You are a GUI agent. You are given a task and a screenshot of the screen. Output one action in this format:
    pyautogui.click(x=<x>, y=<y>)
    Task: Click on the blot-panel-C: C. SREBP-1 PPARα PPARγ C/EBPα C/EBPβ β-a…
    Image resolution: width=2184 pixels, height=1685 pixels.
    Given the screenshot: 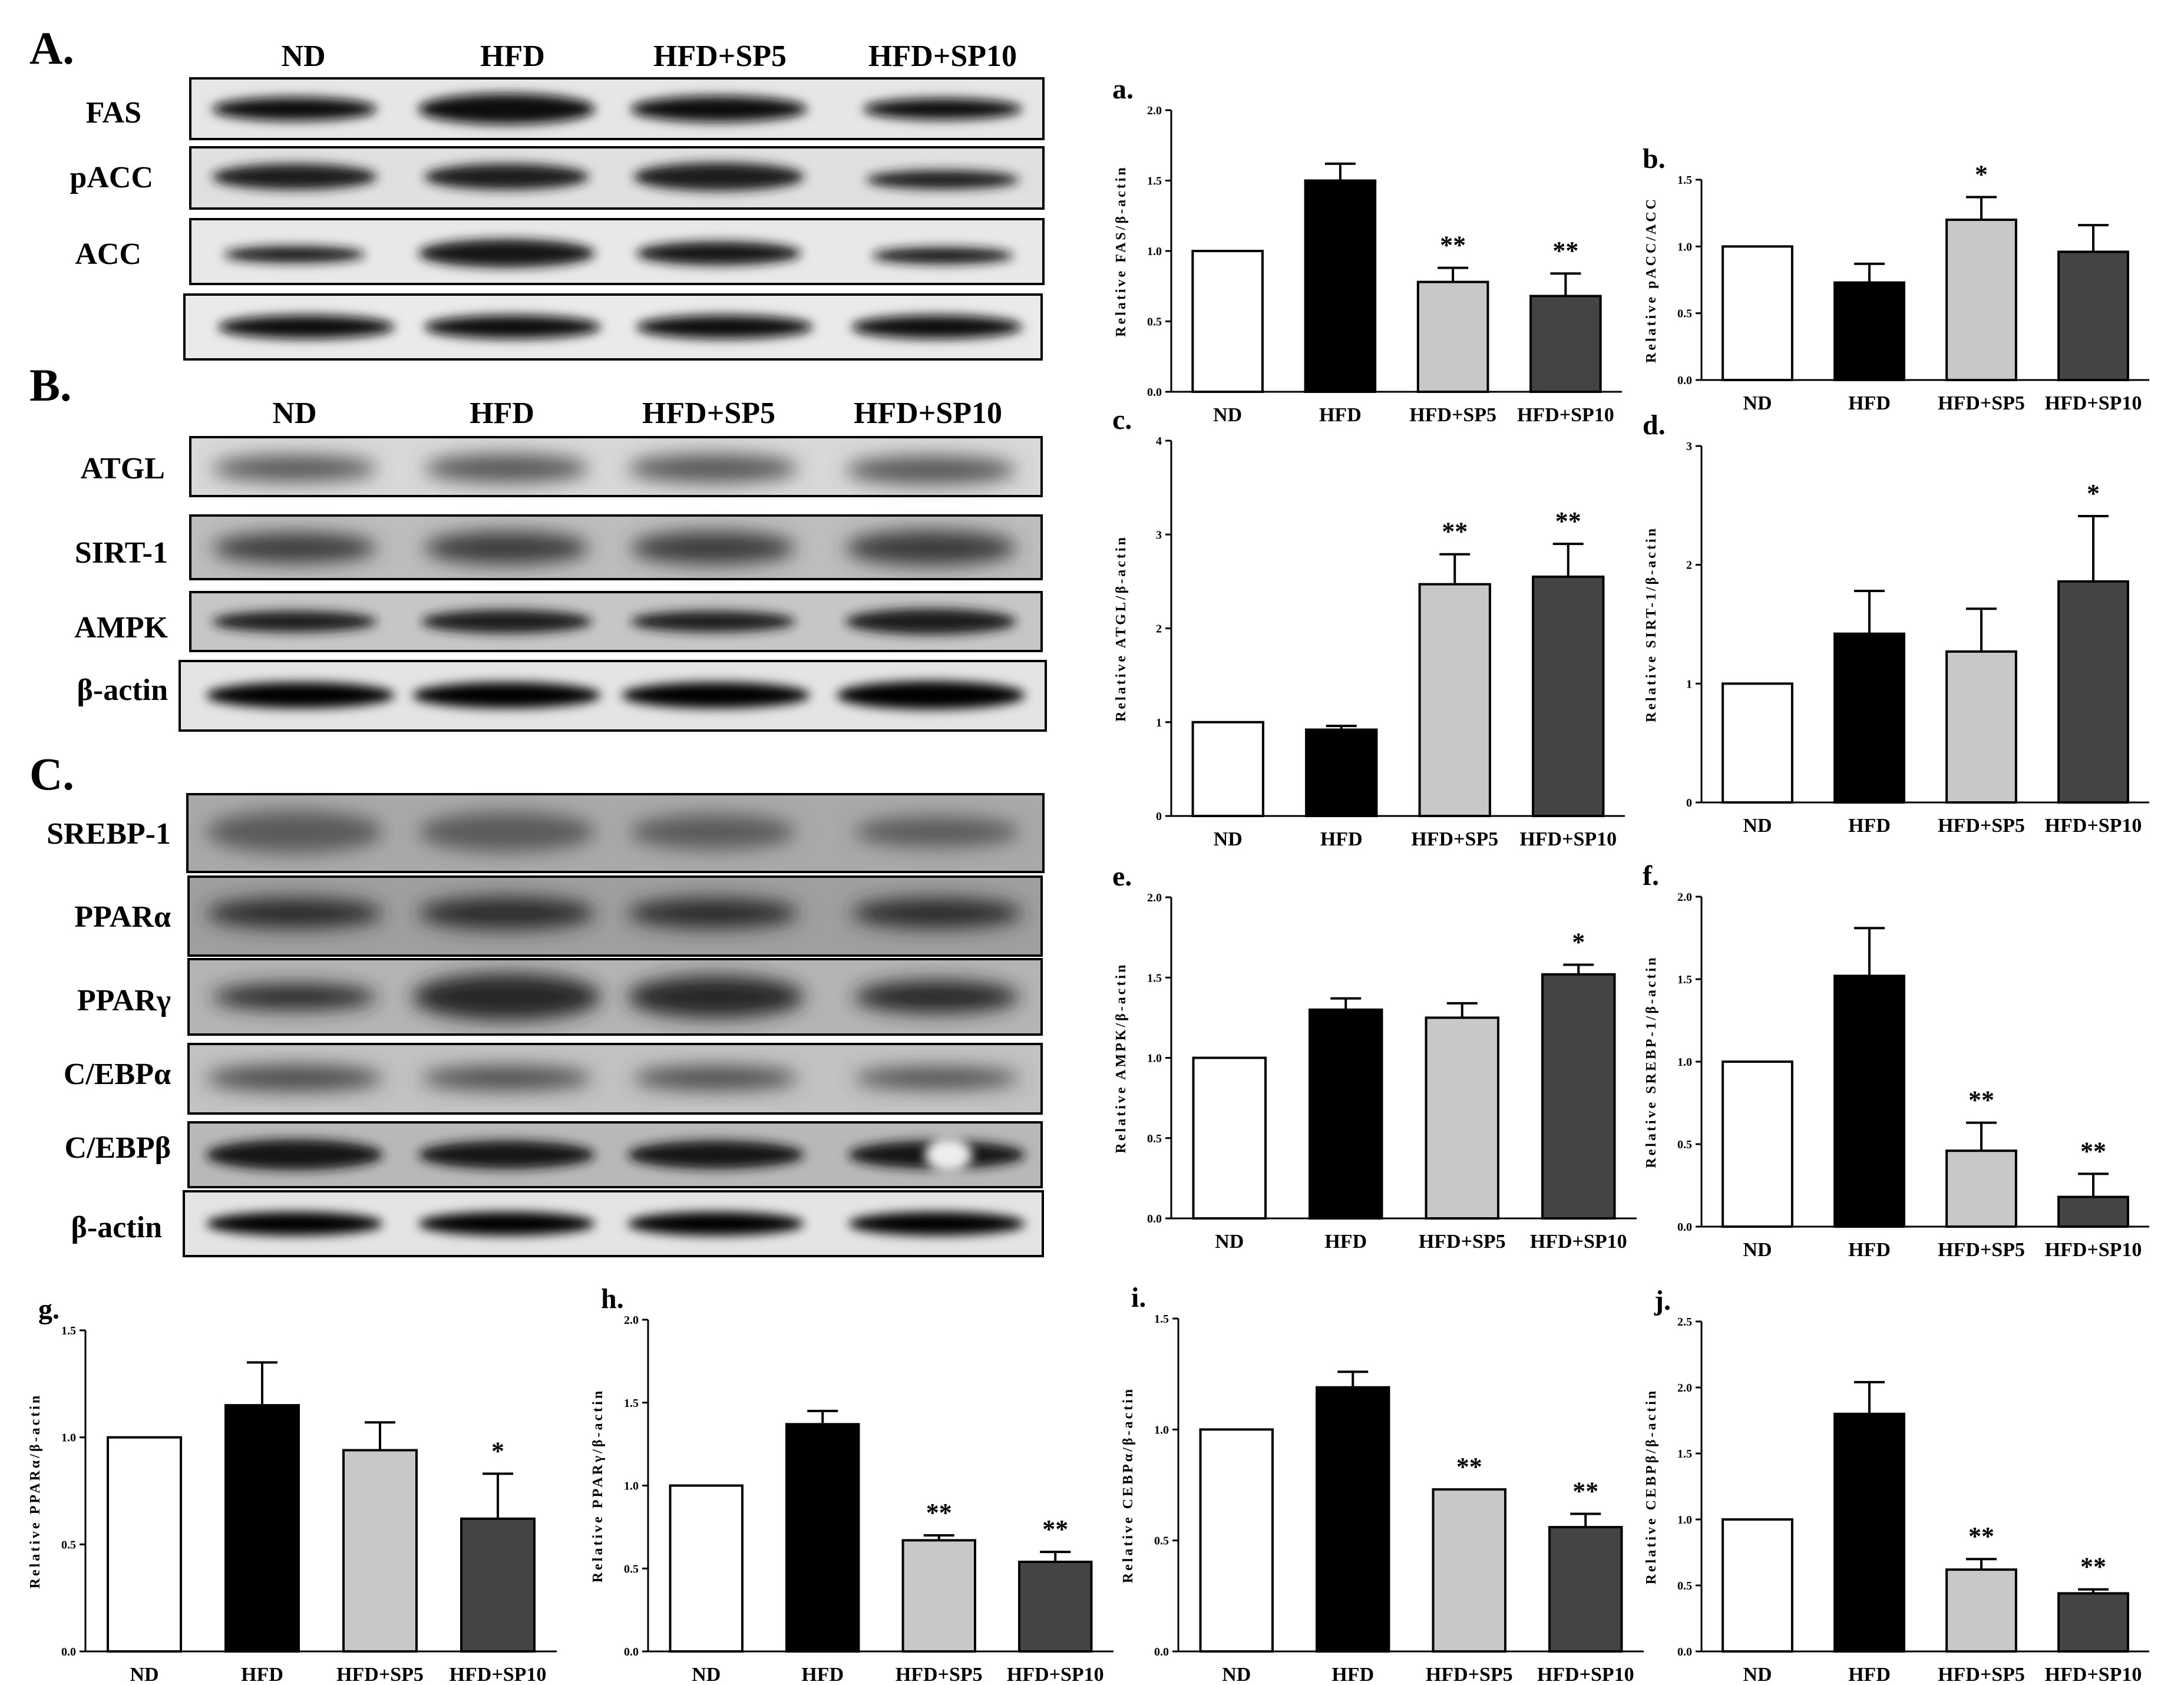 What is the action you would take?
    pyautogui.click(x=537, y=1003)
    